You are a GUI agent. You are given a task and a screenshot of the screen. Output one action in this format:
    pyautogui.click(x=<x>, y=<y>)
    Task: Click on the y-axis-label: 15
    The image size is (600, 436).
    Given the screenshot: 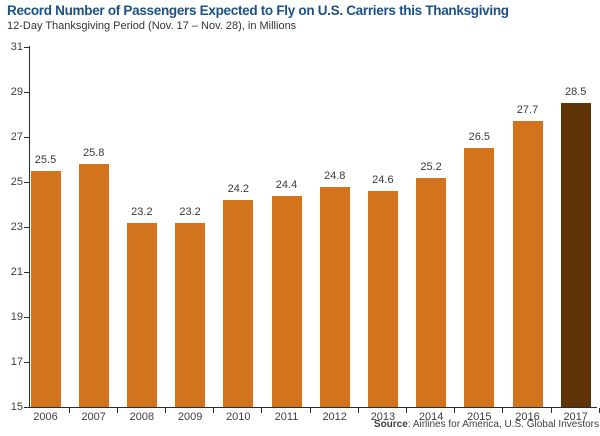 What is the action you would take?
    pyautogui.click(x=16, y=407)
    